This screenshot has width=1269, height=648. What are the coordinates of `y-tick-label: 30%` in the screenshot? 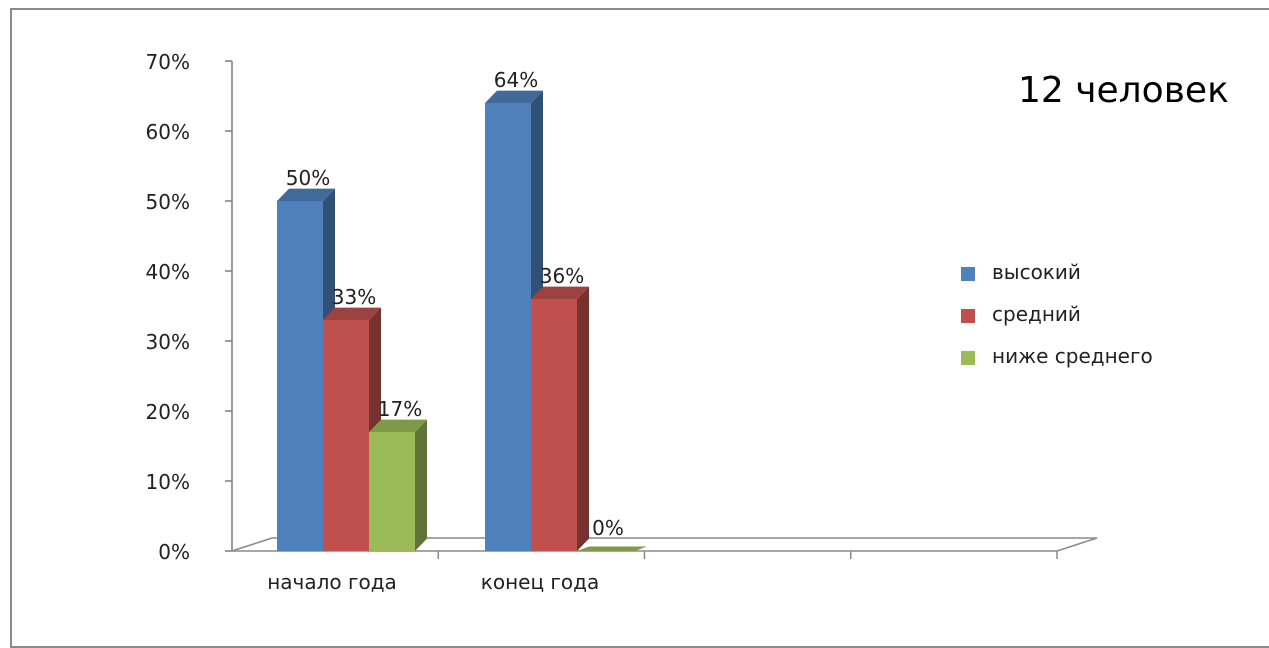 It's located at (168, 342).